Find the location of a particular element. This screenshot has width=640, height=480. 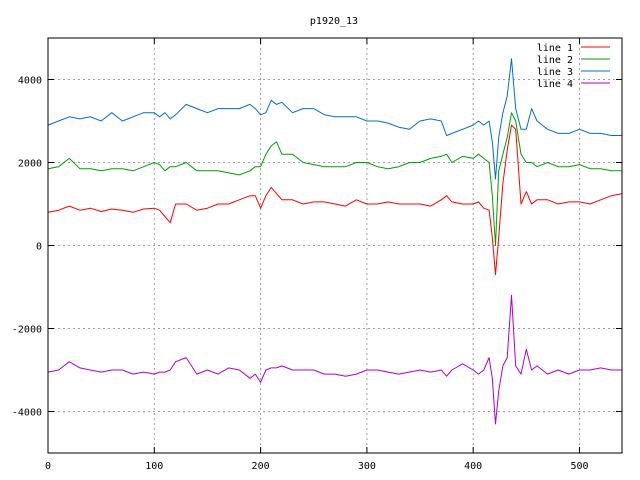

legend-label-3: line 3 is located at coordinates (555, 72).